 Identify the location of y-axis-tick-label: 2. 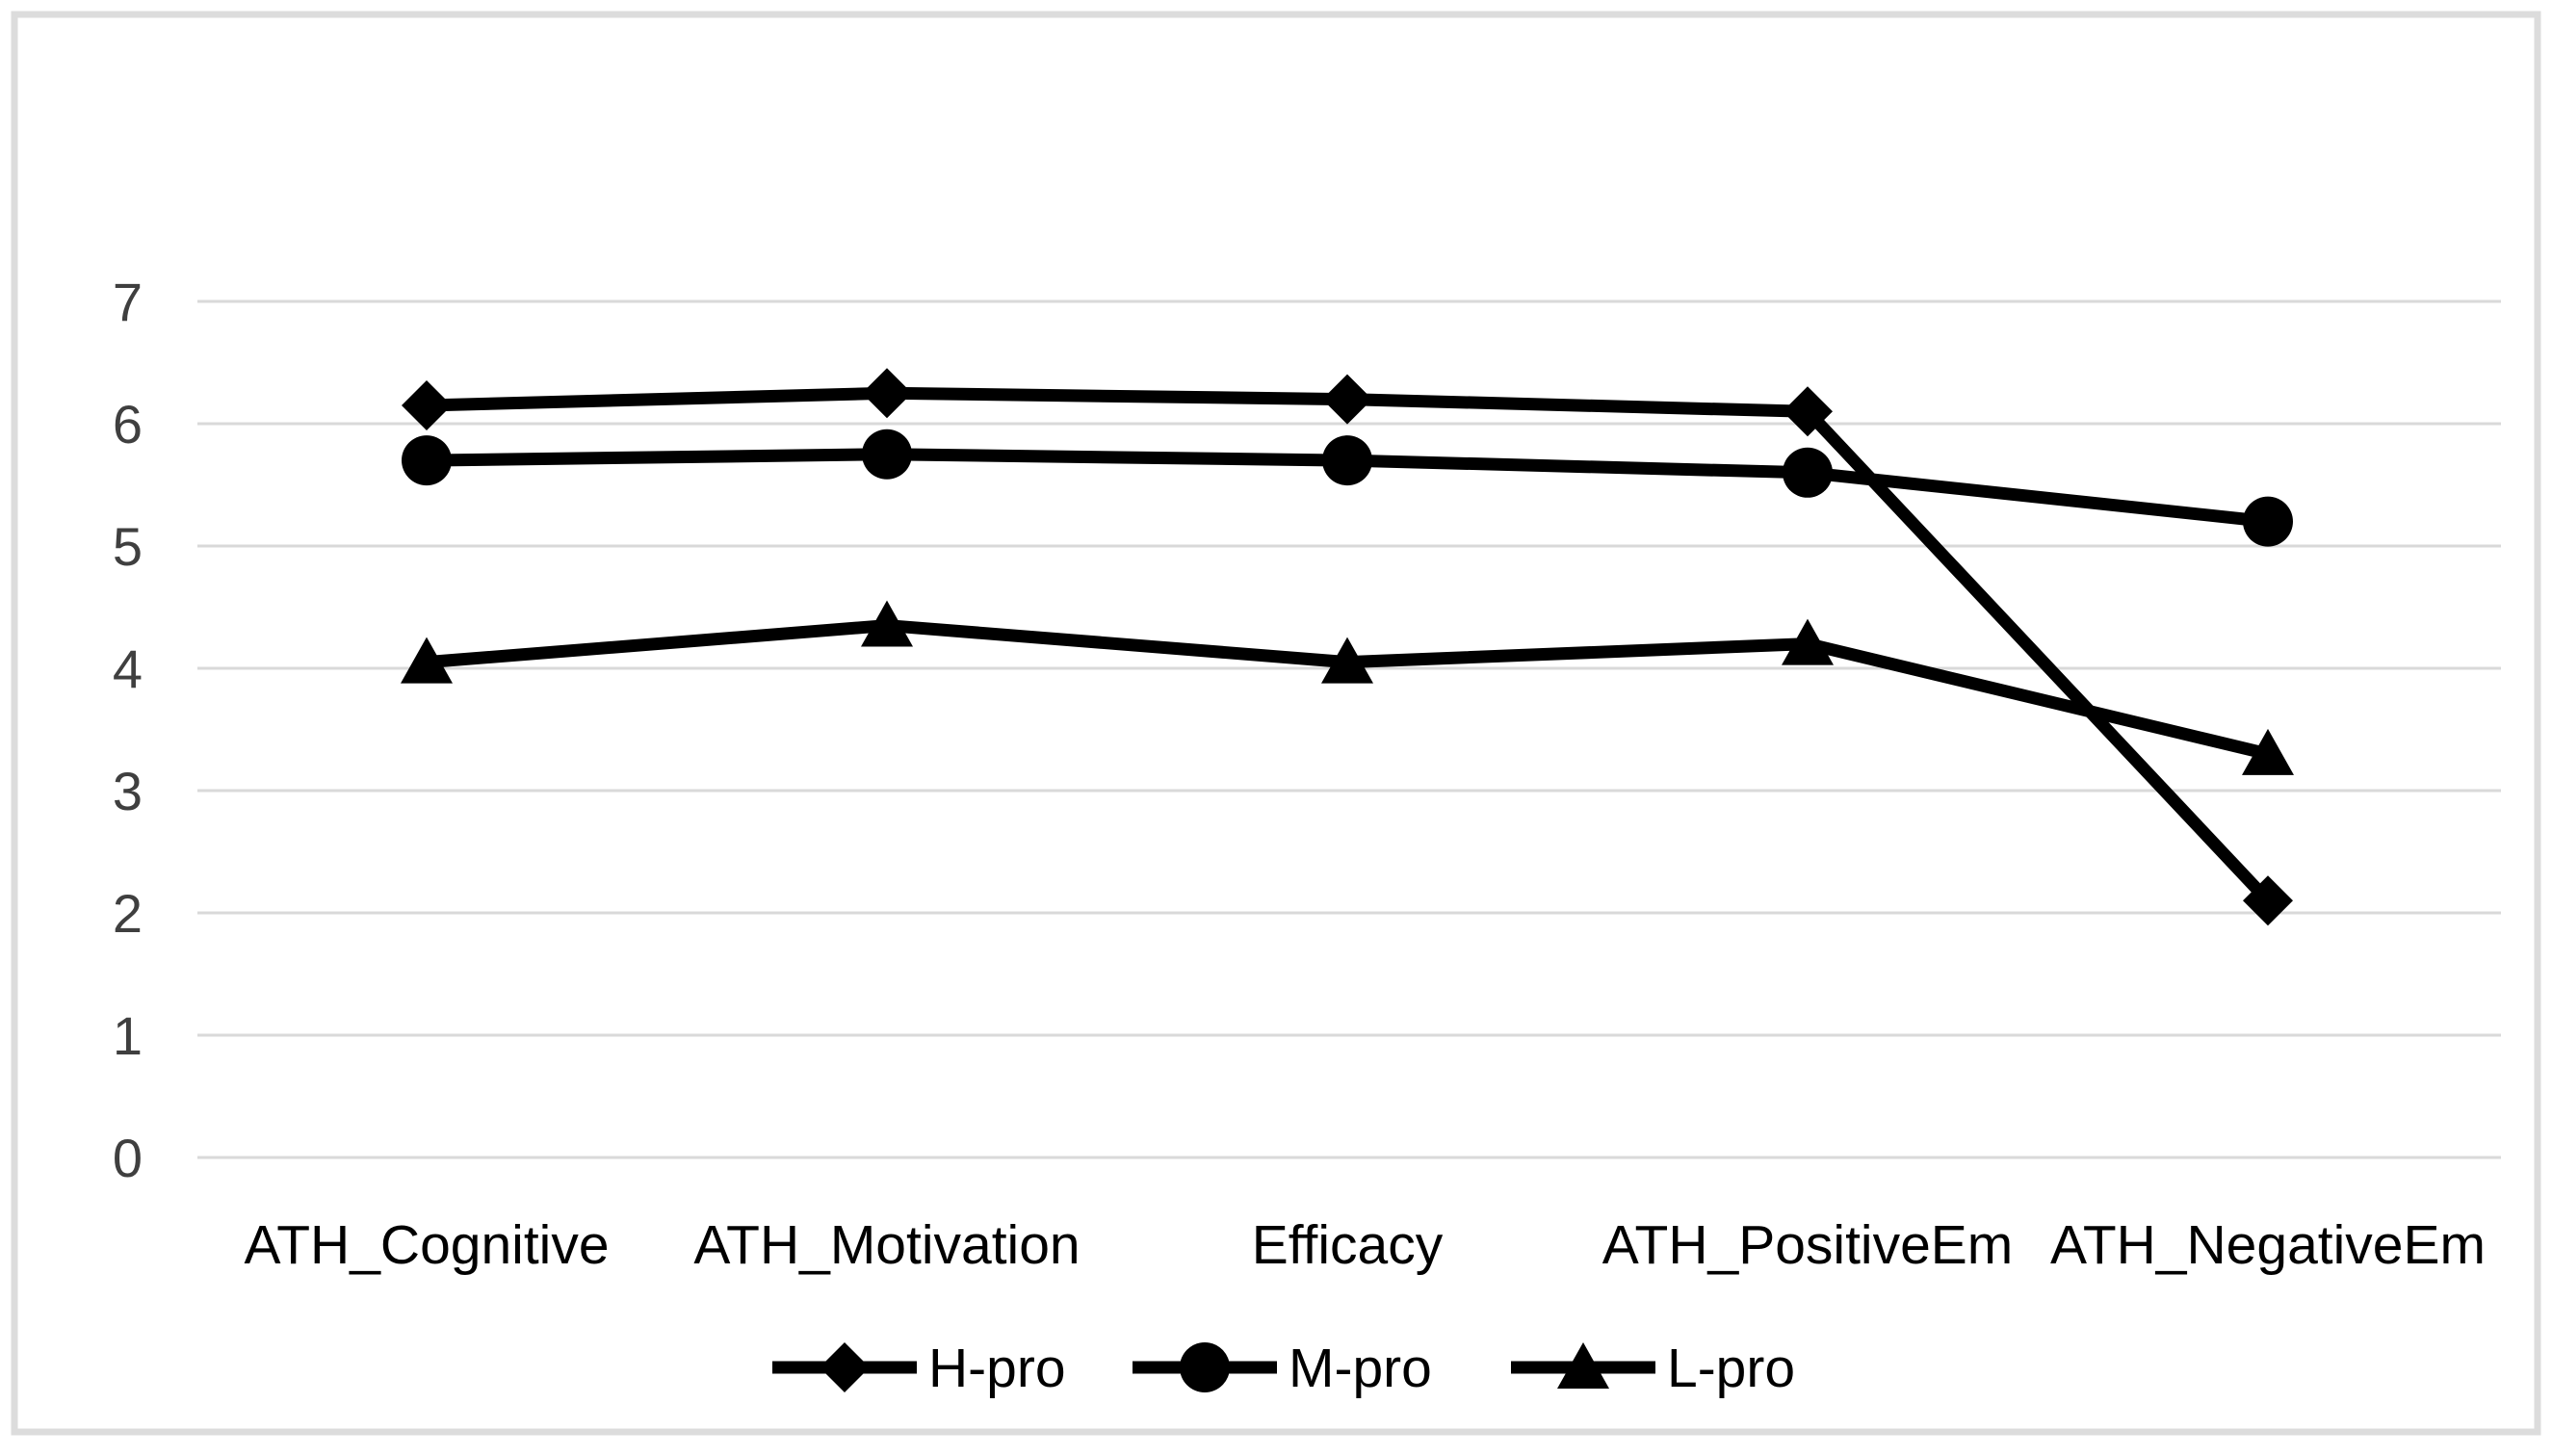
(128, 913).